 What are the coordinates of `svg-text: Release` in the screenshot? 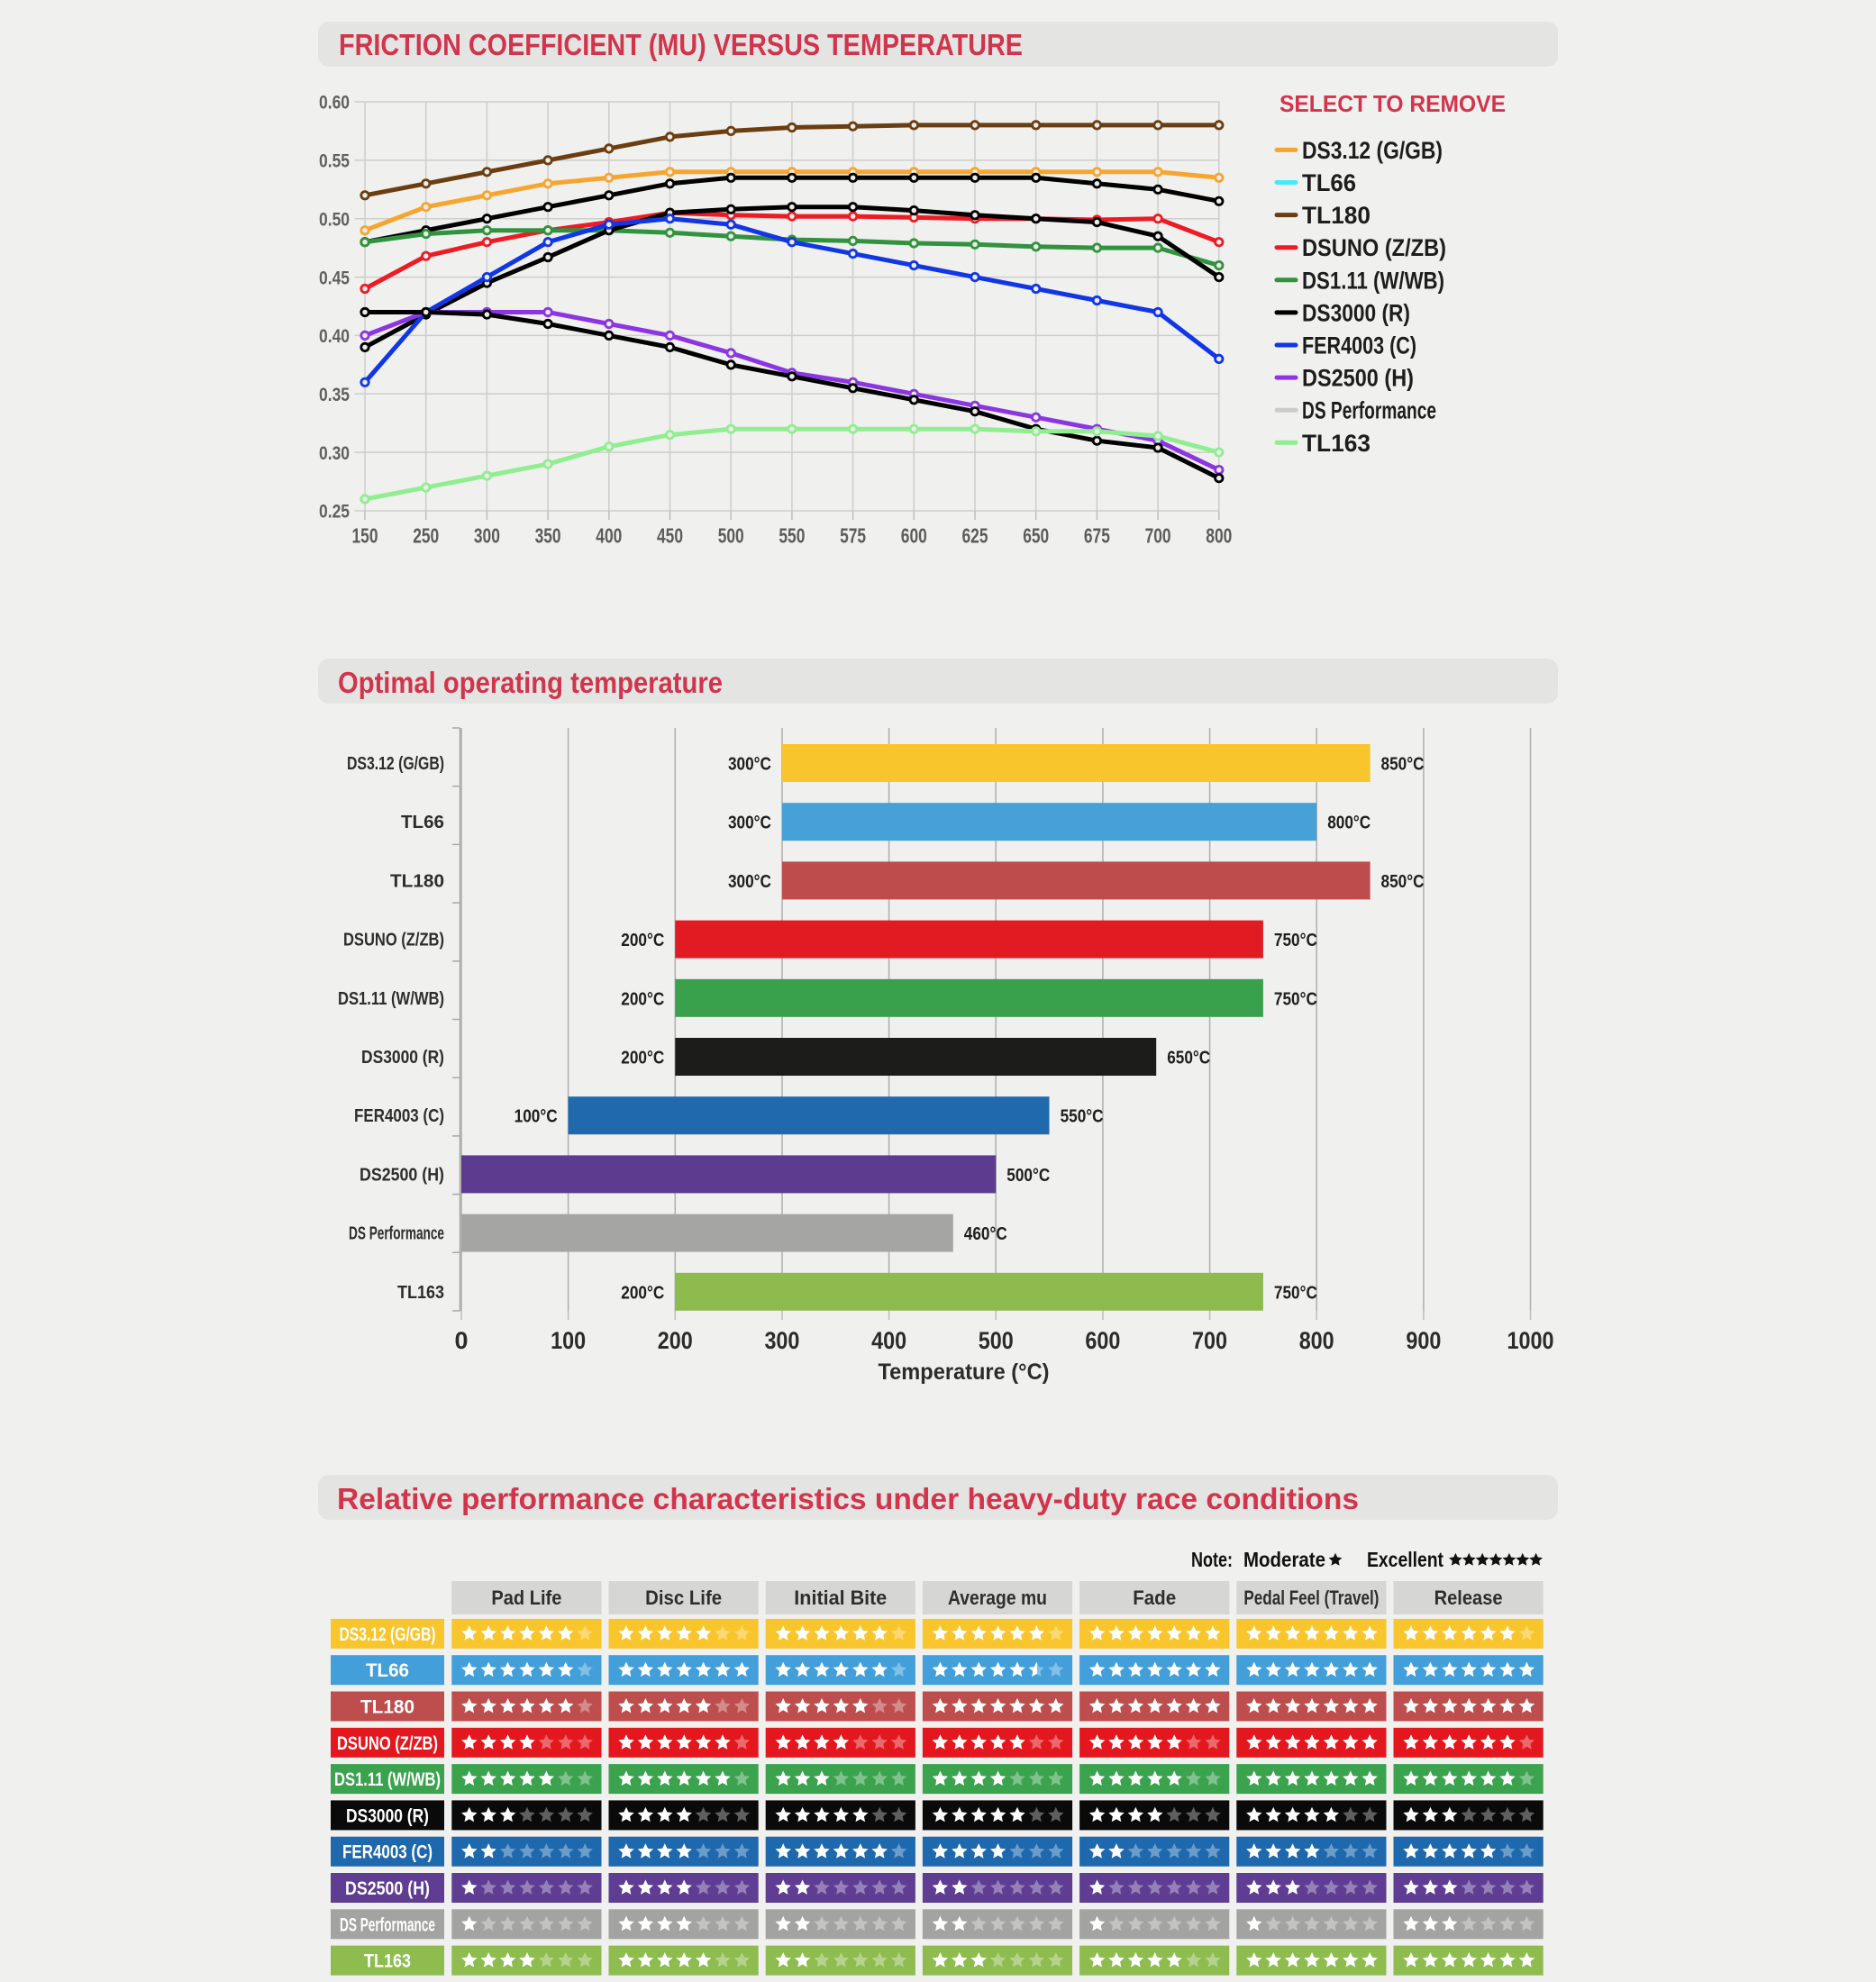 It's located at (1469, 1598).